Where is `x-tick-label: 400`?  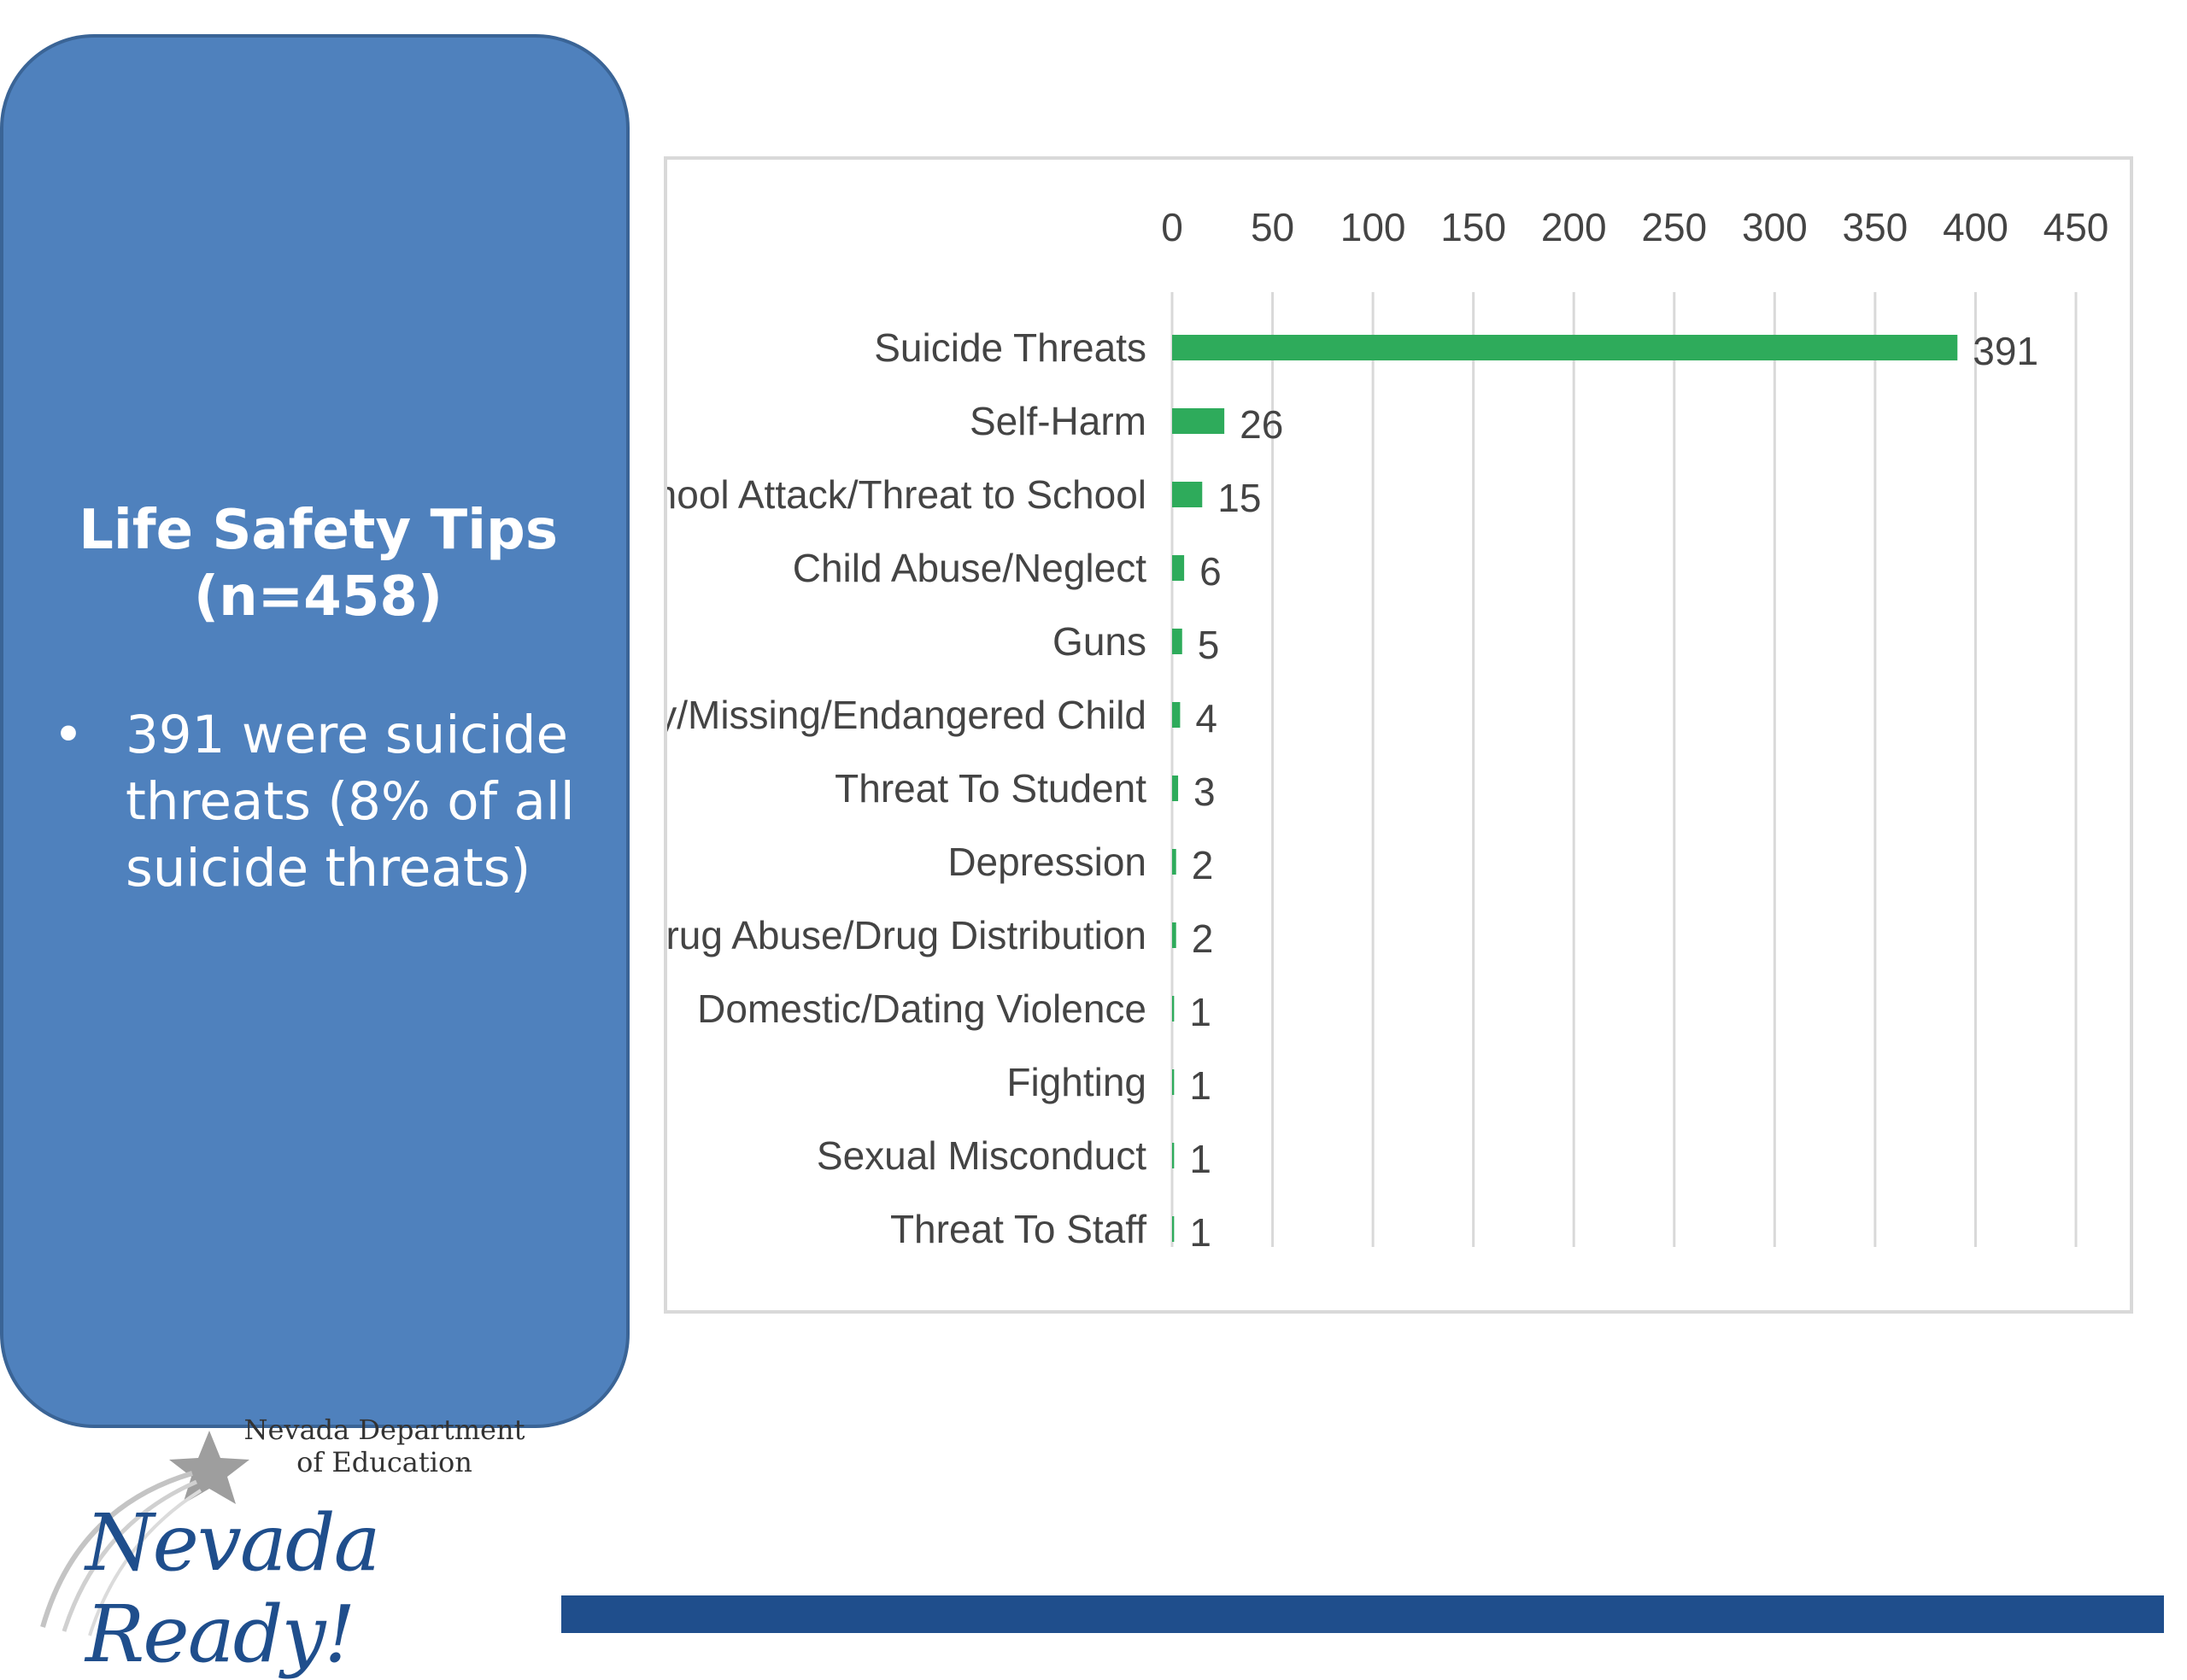 x-tick-label: 400 is located at coordinates (1975, 227).